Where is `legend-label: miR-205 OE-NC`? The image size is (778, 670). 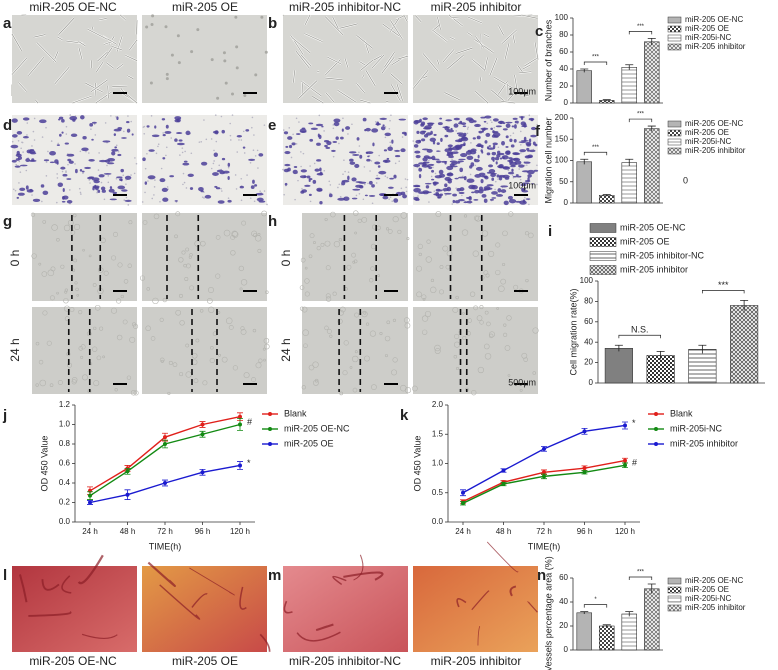 legend-label: miR-205 OE-NC is located at coordinates (653, 227).